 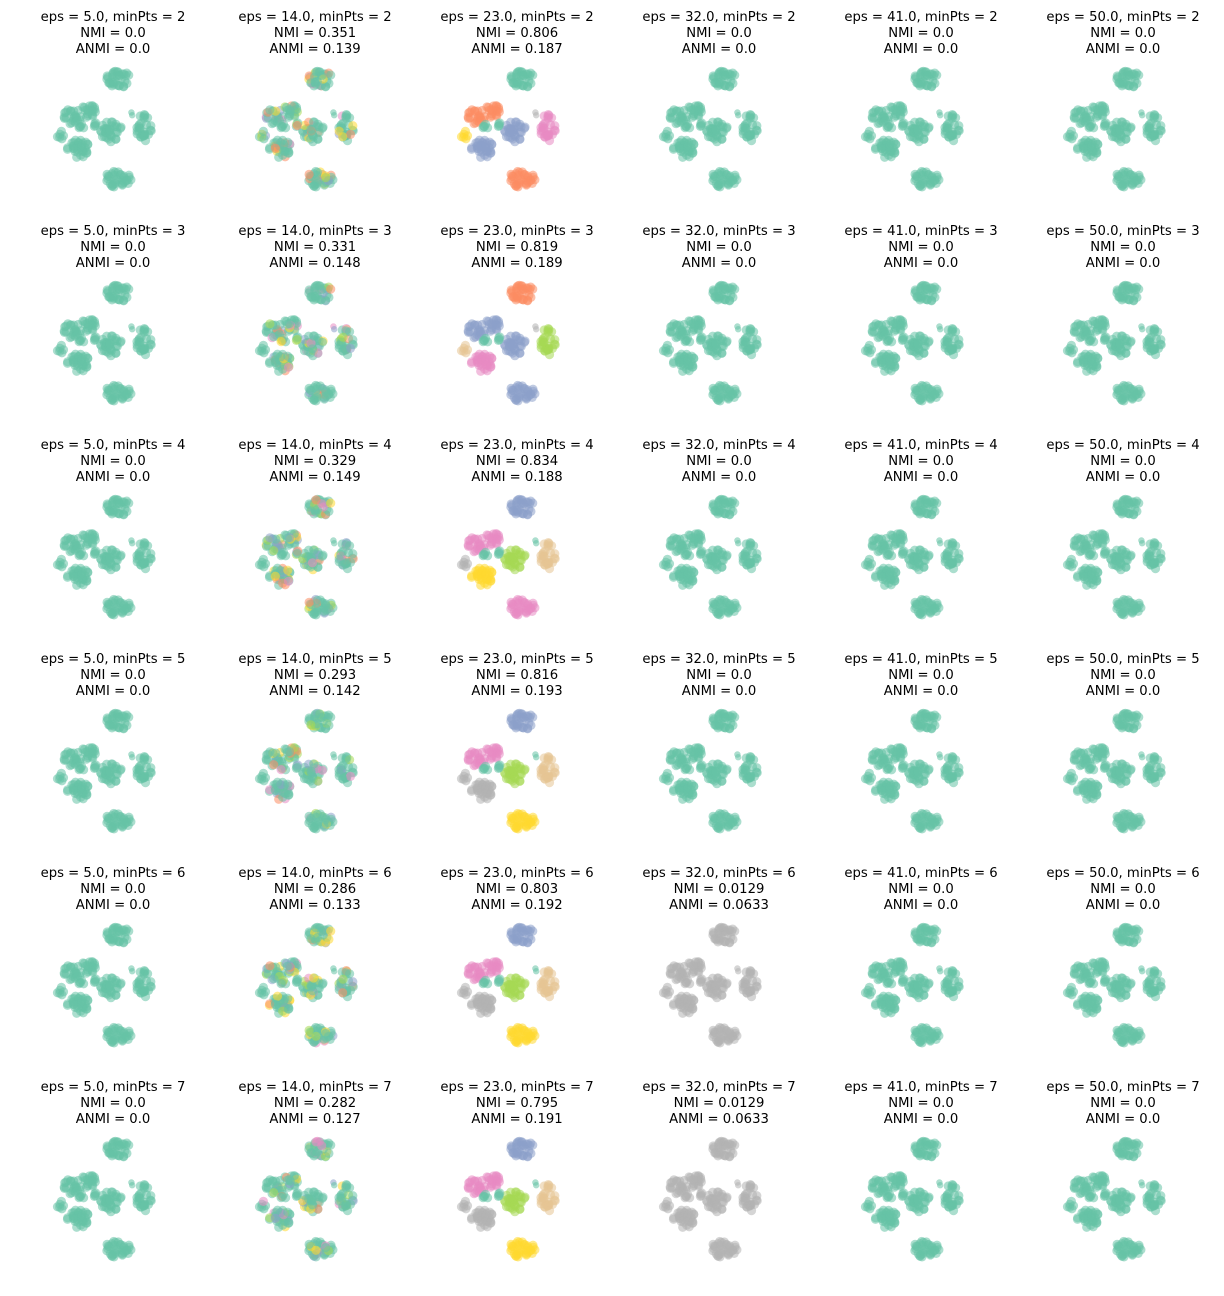 What do you see at coordinates (315, 33) in the screenshot?
I see `subplot-title-nmi: NMI = 0.351` at bounding box center [315, 33].